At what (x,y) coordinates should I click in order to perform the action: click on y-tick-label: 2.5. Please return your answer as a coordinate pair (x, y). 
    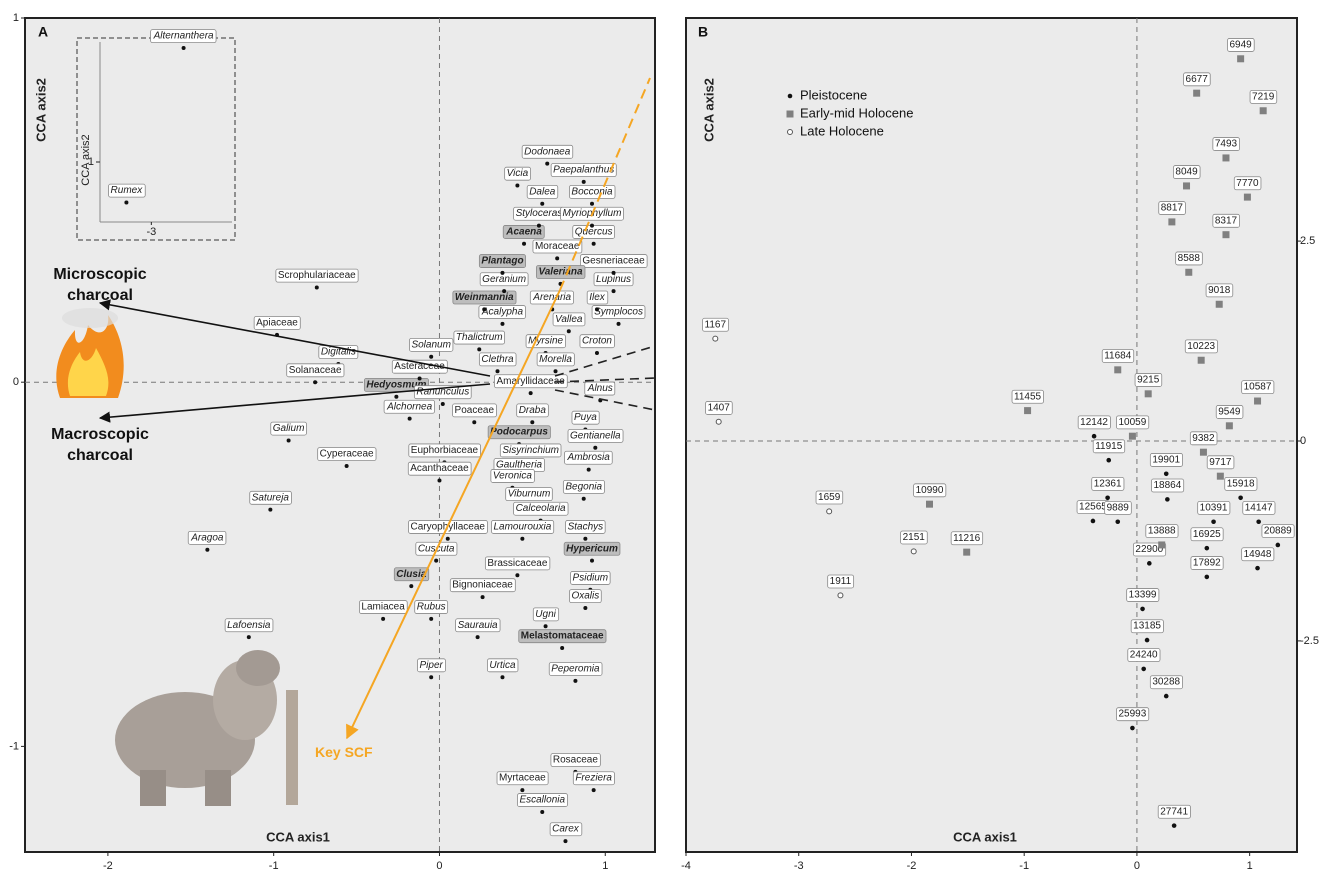
    Looking at the image, I should click on (1307, 241).